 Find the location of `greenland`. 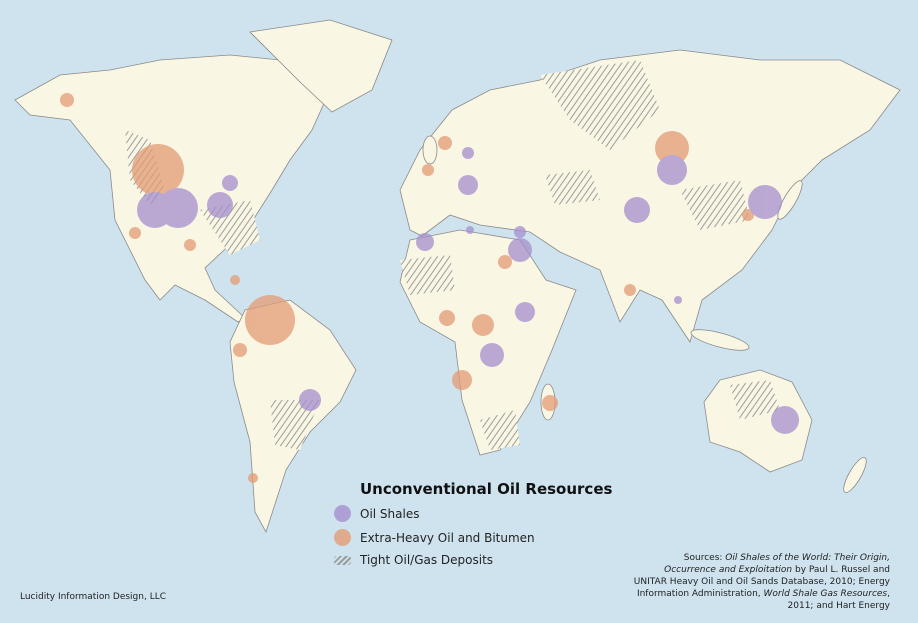

greenland is located at coordinates (321, 66).